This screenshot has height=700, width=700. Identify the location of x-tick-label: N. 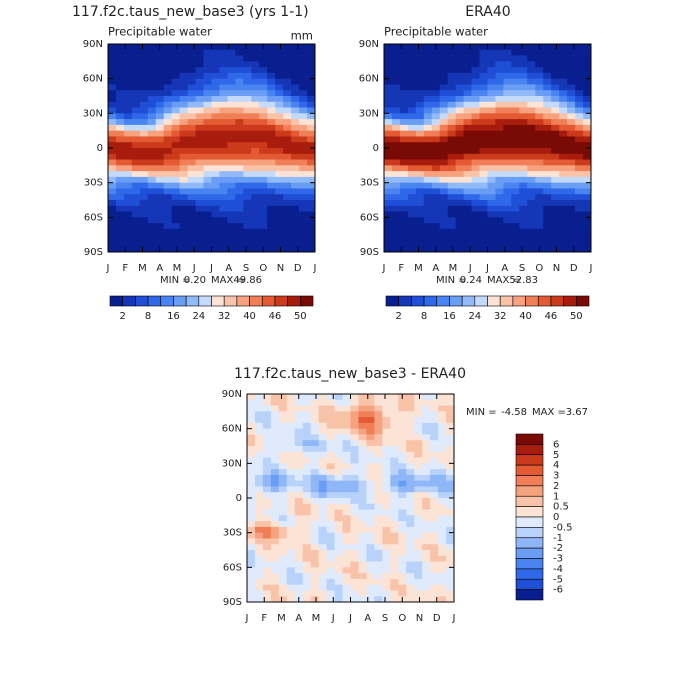
(556, 268).